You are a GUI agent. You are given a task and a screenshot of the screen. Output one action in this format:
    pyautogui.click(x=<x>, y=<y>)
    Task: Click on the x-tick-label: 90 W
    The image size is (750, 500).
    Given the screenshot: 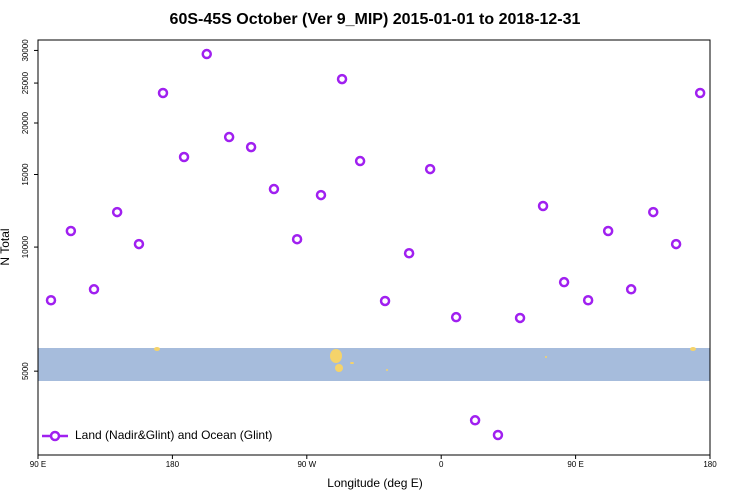 What is the action you would take?
    pyautogui.click(x=306, y=464)
    